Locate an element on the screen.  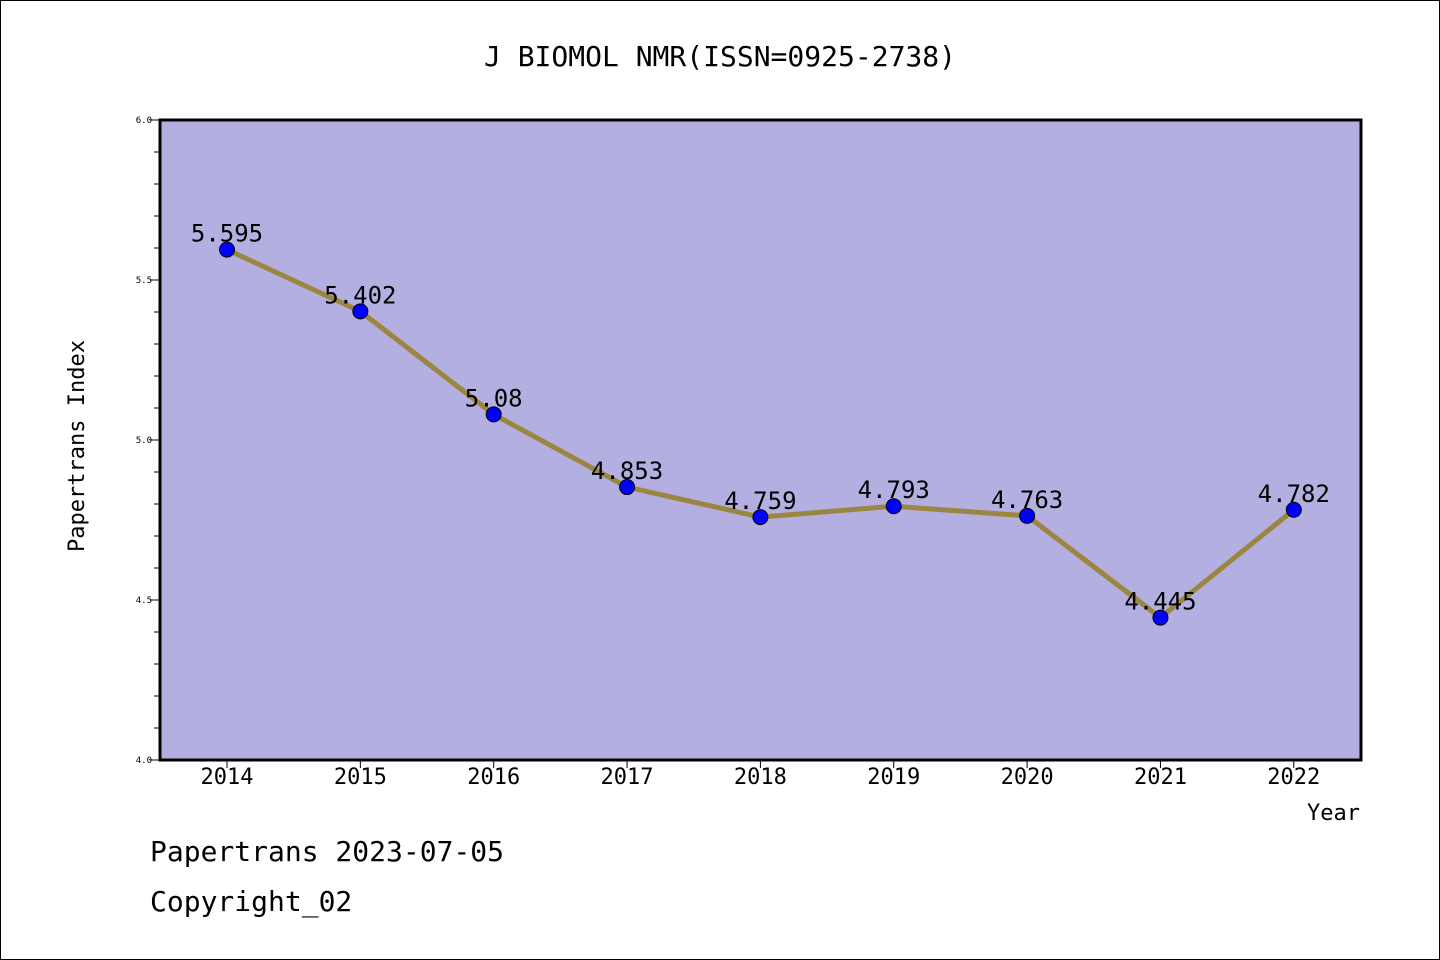
x-tick-label: 2022 is located at coordinates (1293, 777).